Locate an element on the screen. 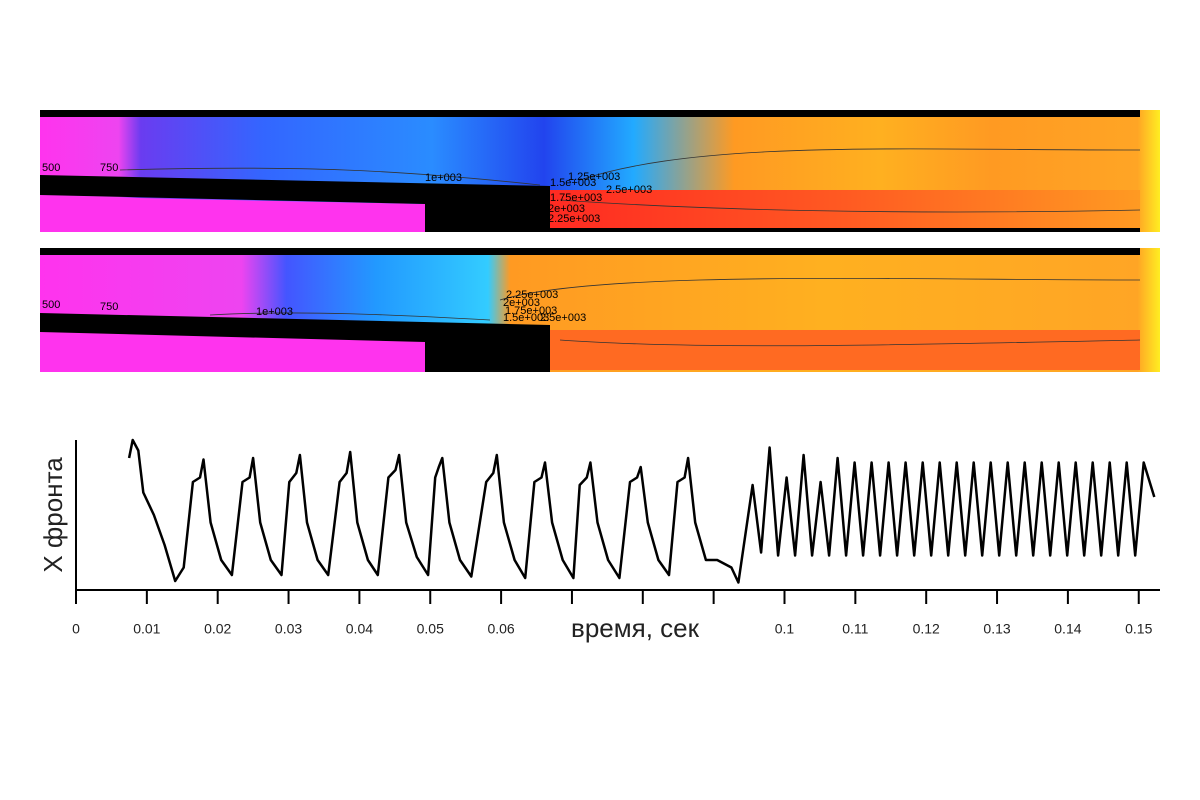  x-tick-label: 0.1 is located at coordinates (785, 629).